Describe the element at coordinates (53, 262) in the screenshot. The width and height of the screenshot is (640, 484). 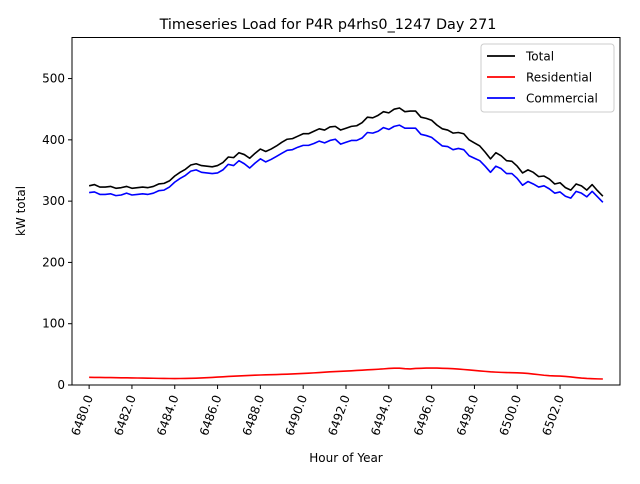
I see `y-tick-label: 200` at that location.